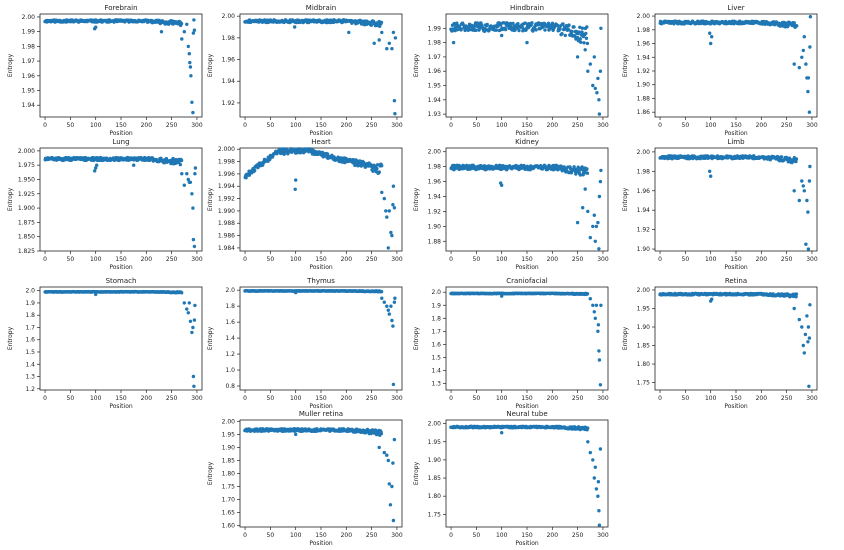 The image size is (844, 550). Describe the element at coordinates (29, 17) in the screenshot. I see `y-tick-label: 2.00` at that location.